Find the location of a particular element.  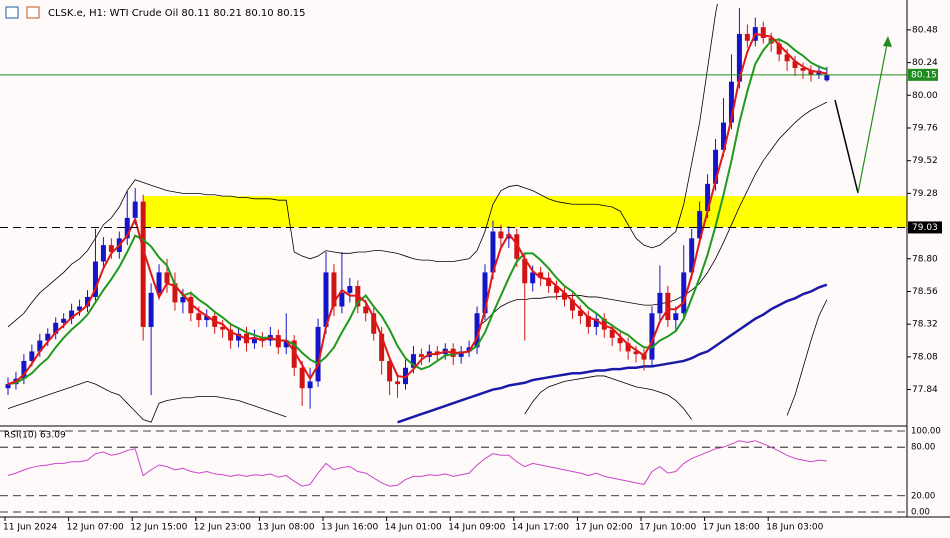

y-tick-label: 78.56 is located at coordinates (925, 292).